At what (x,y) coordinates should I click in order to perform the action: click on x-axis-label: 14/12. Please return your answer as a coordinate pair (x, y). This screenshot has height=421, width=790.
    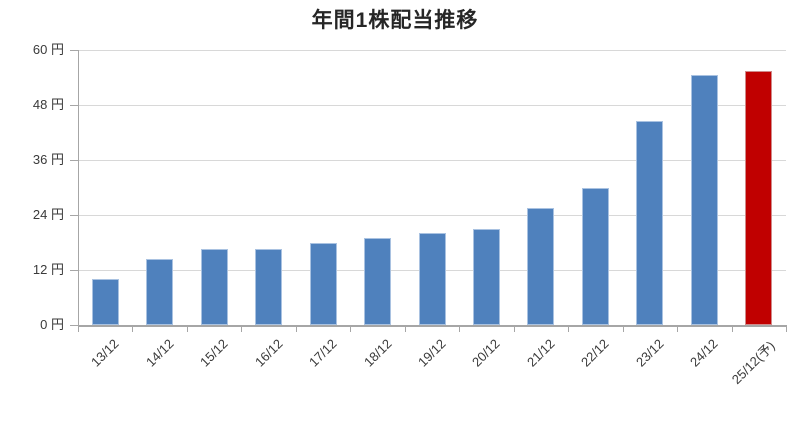
    Looking at the image, I should click on (159, 353).